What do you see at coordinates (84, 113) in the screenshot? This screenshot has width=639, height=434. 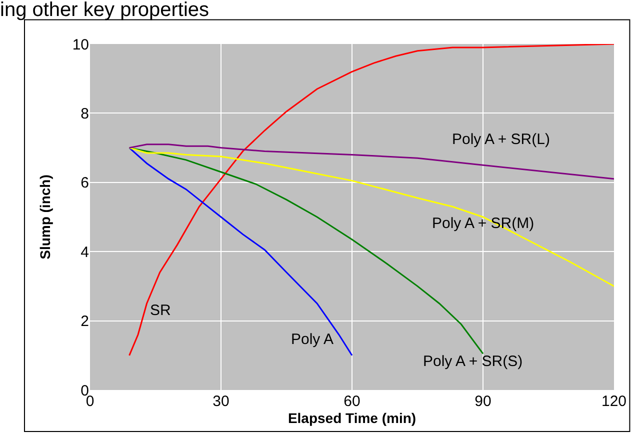 I see `y-tick-label: 8` at bounding box center [84, 113].